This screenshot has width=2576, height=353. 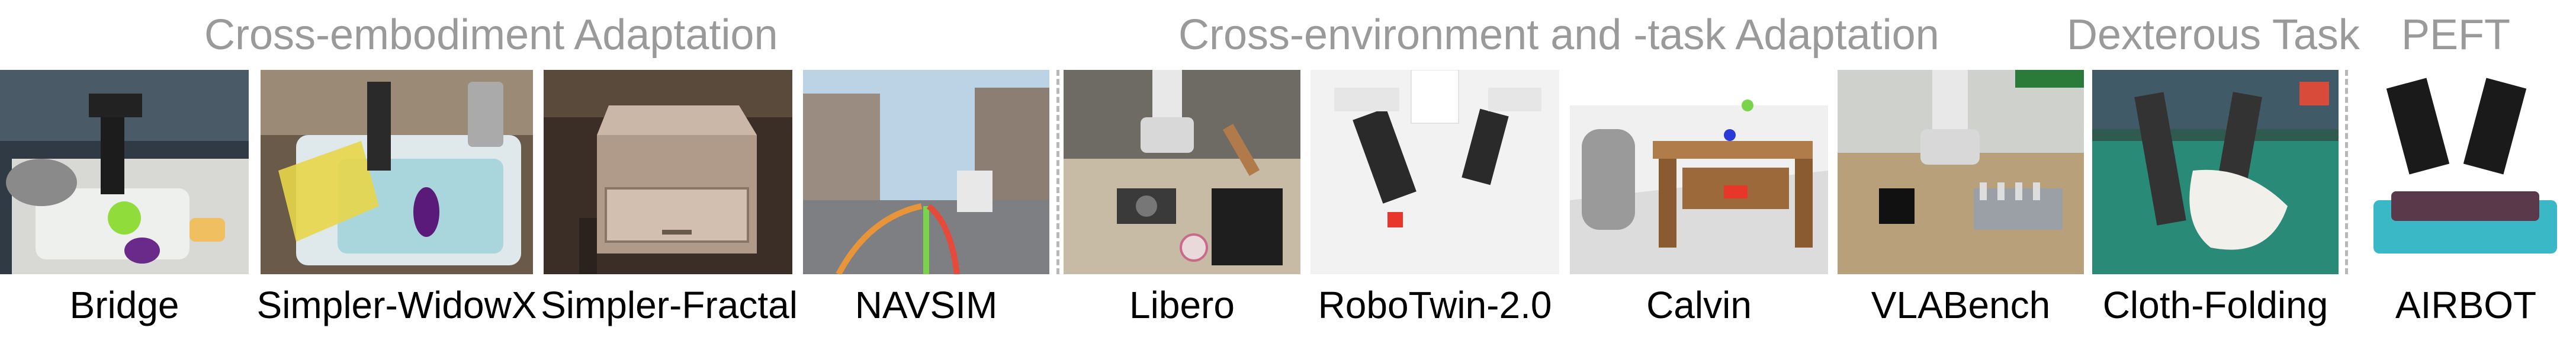 What do you see at coordinates (2215, 305) in the screenshot?
I see `label-cloth-folding: Cloth-Folding` at bounding box center [2215, 305].